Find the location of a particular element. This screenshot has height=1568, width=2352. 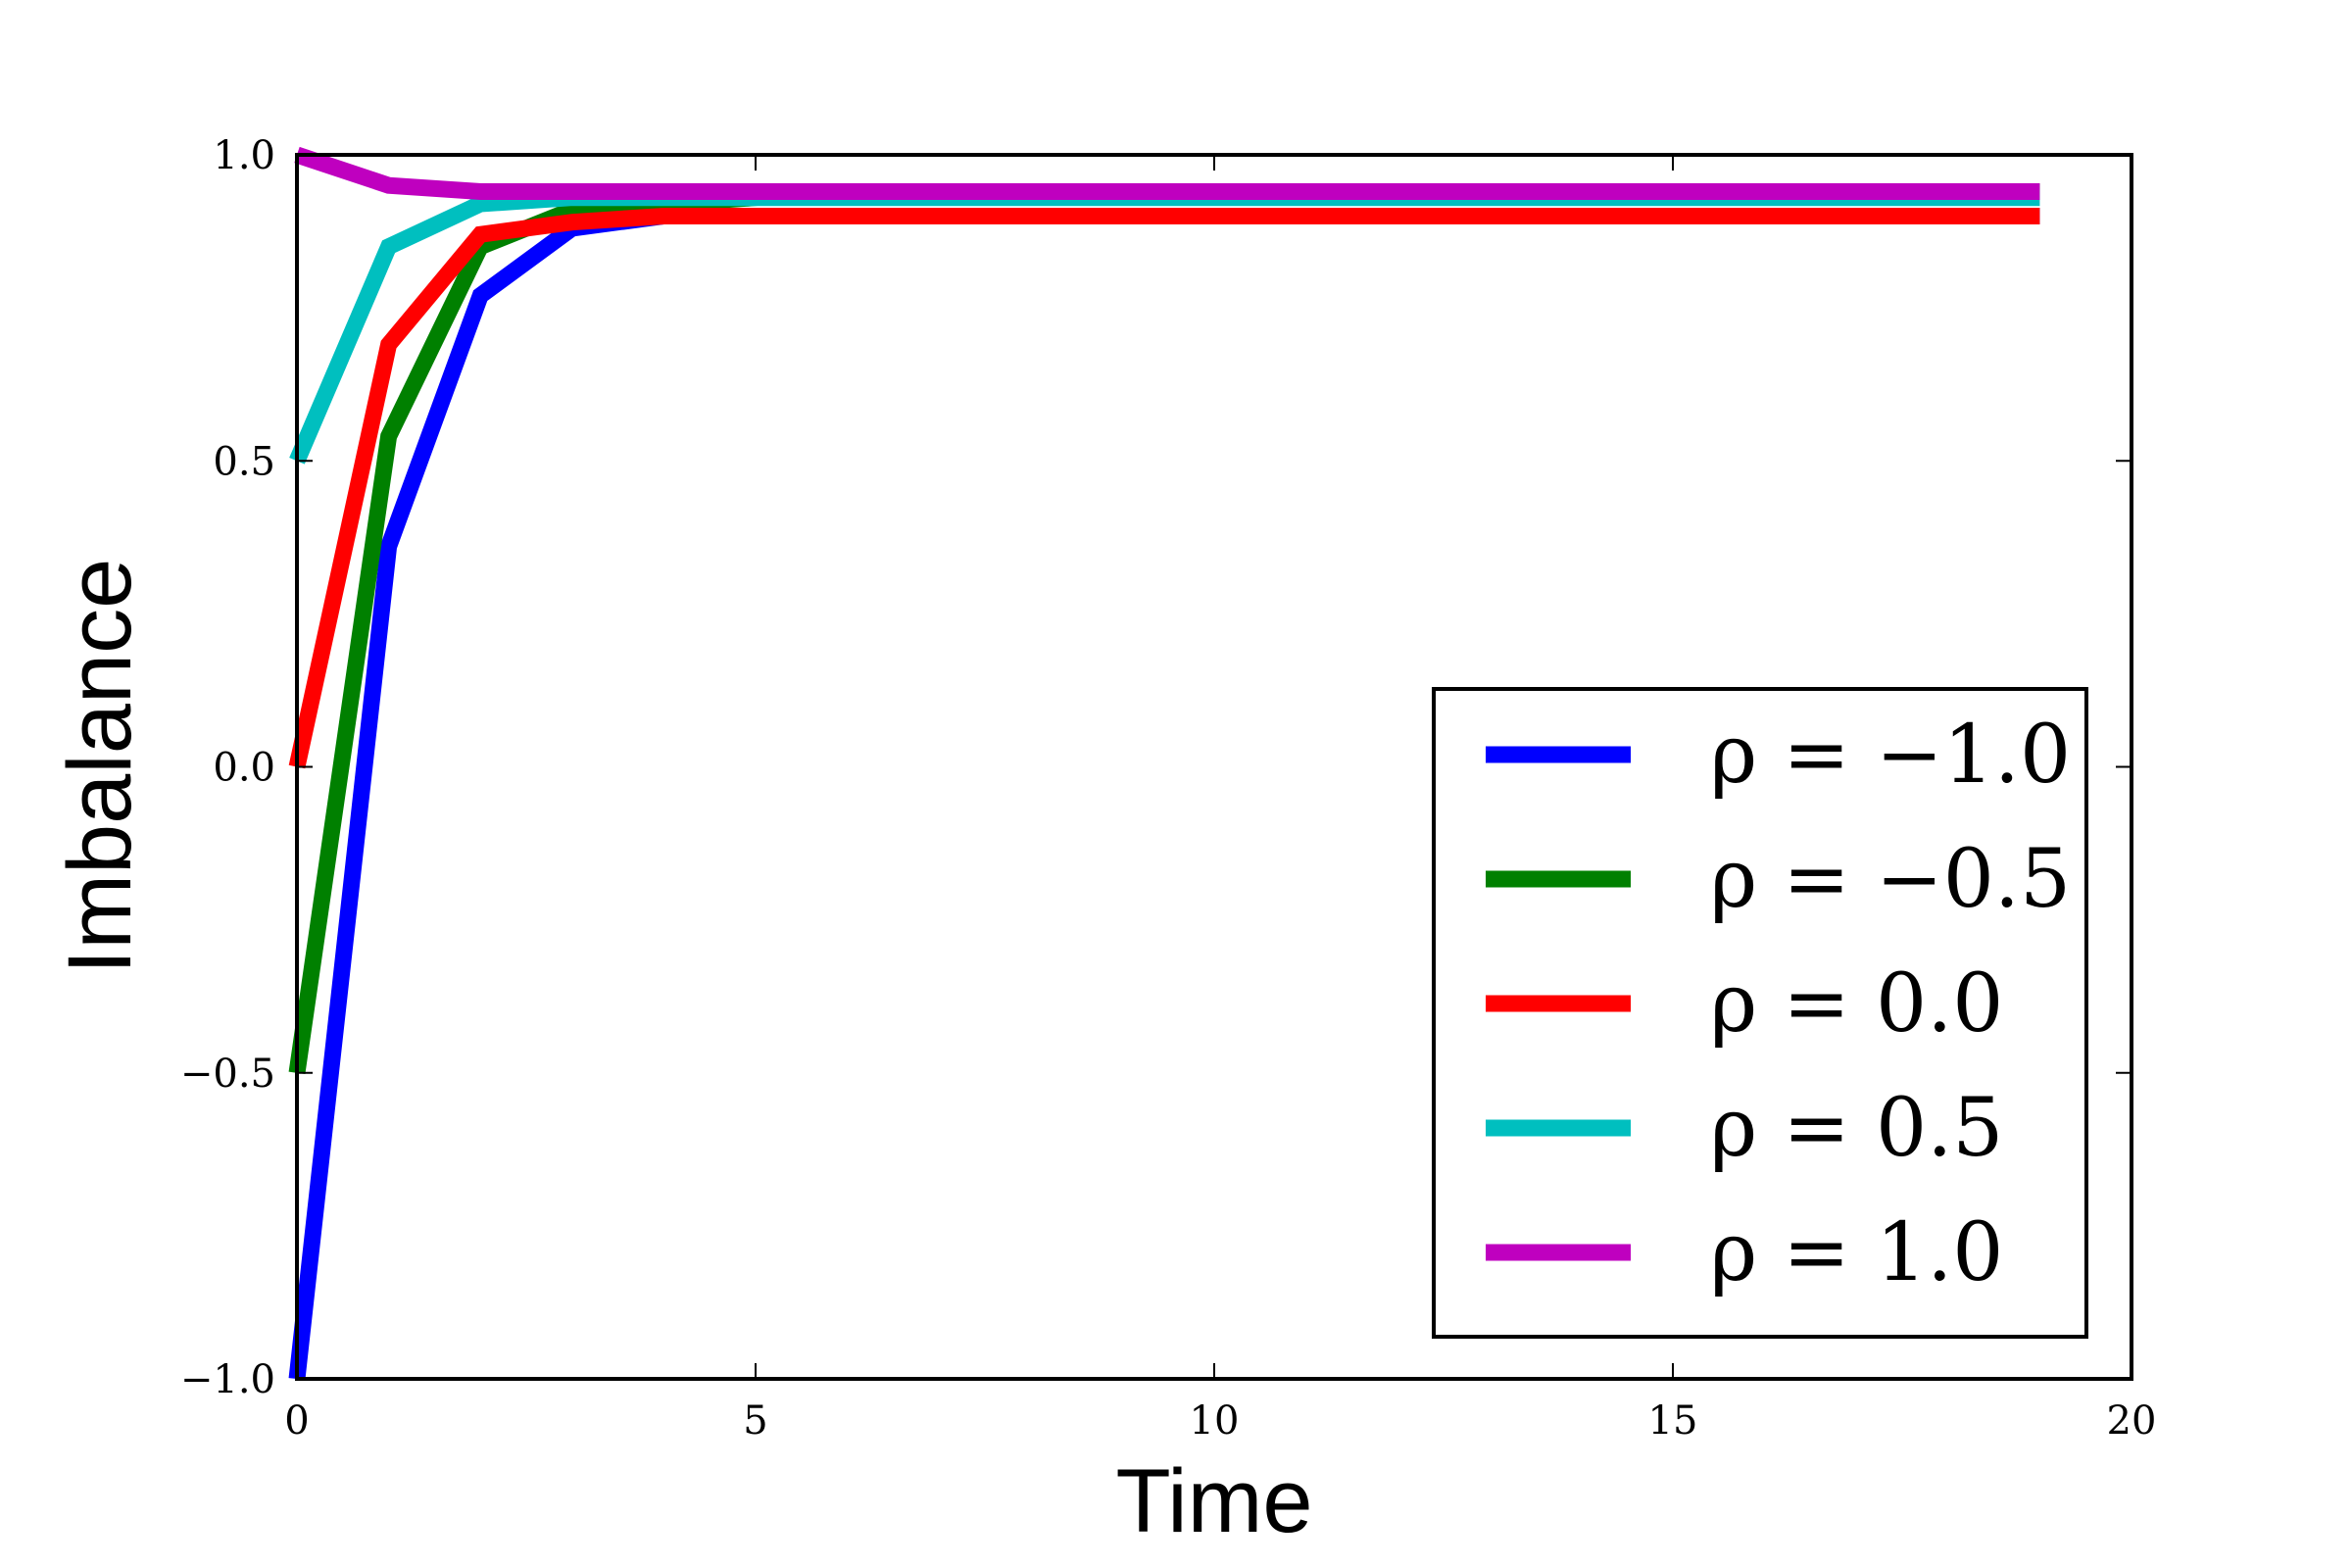

legend-frame is located at coordinates (1760, 1013).